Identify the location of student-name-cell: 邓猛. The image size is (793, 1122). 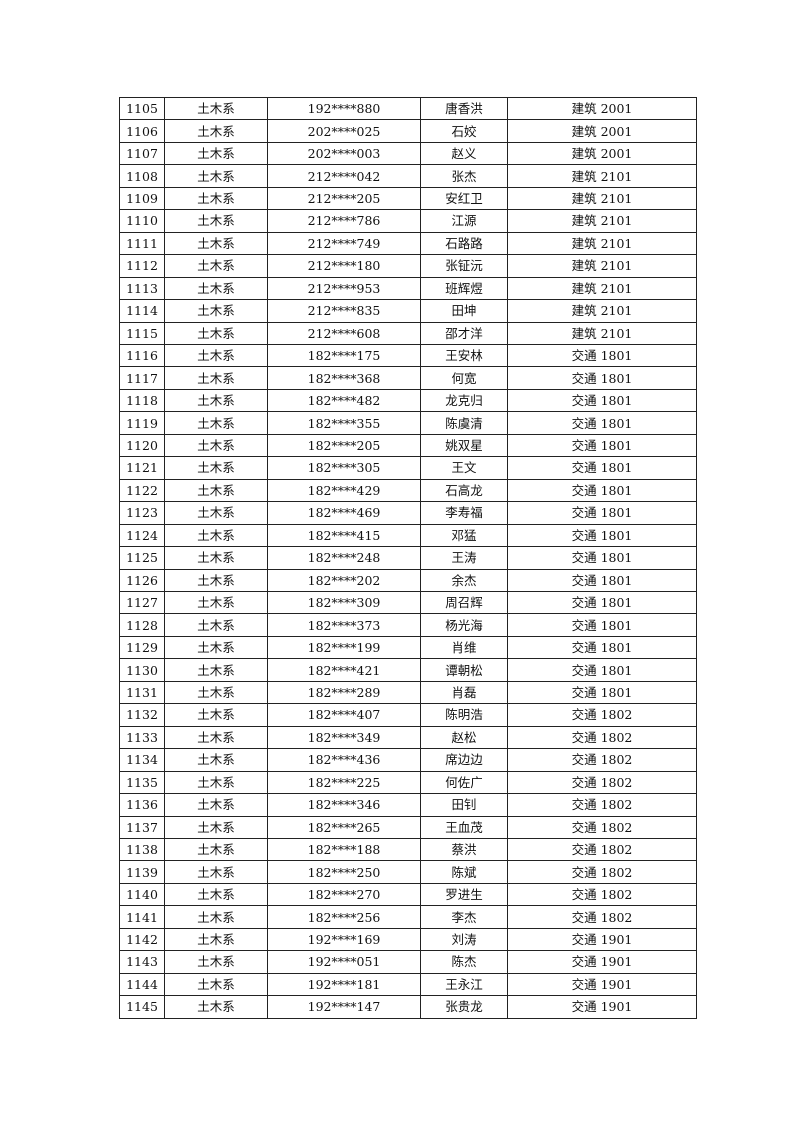
(464, 535).